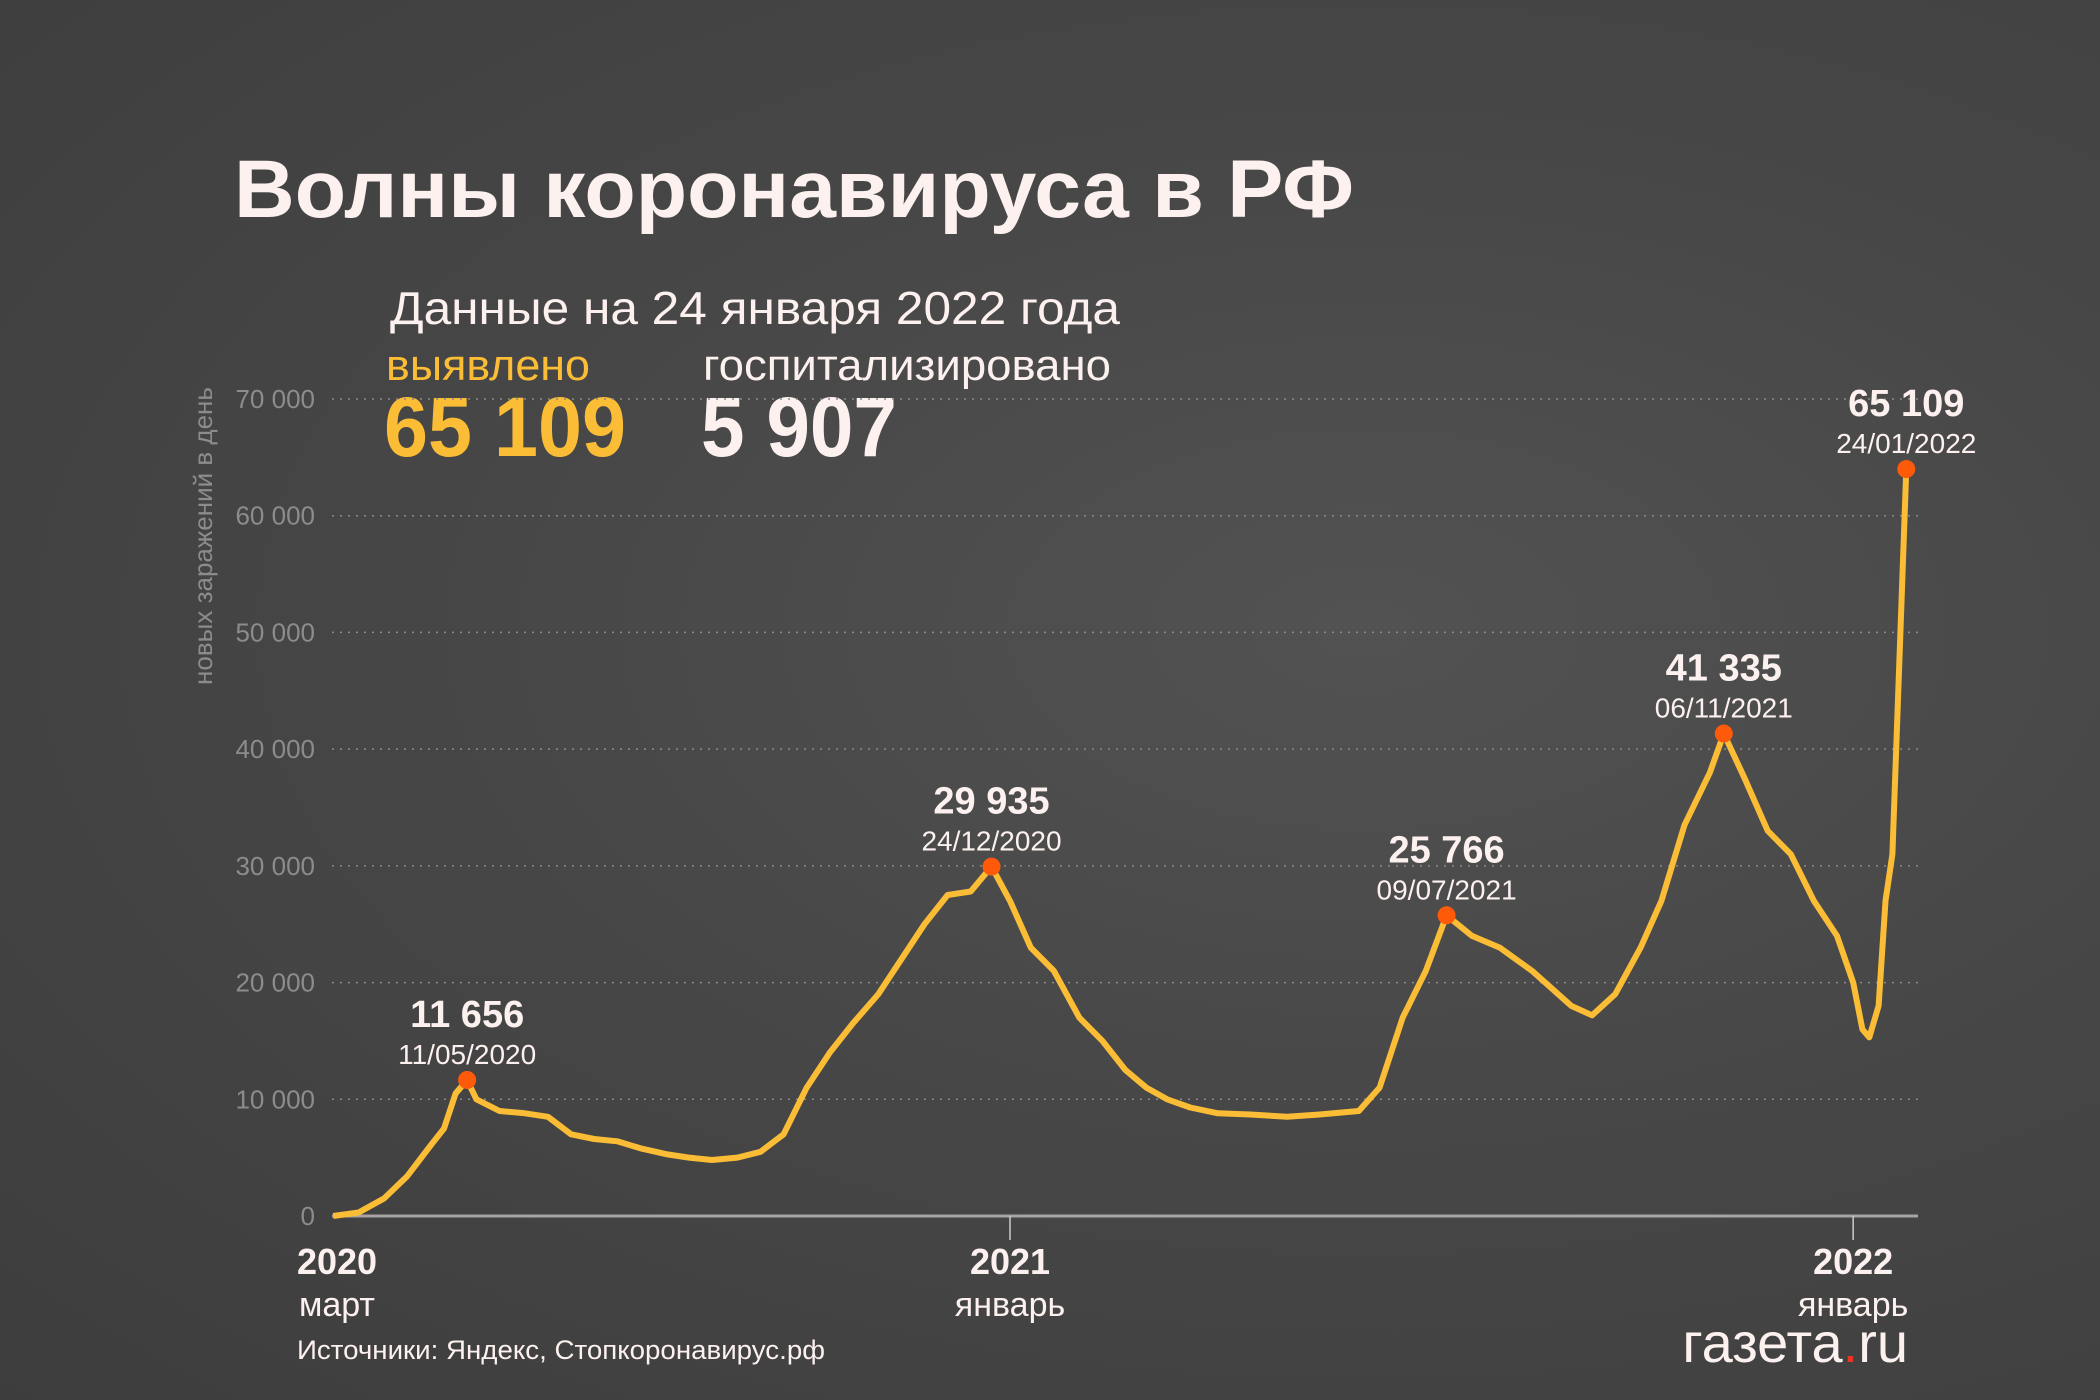 The height and width of the screenshot is (1400, 2100). Describe the element at coordinates (488, 365) in the screenshot. I see `detected-label: выявлено` at that location.